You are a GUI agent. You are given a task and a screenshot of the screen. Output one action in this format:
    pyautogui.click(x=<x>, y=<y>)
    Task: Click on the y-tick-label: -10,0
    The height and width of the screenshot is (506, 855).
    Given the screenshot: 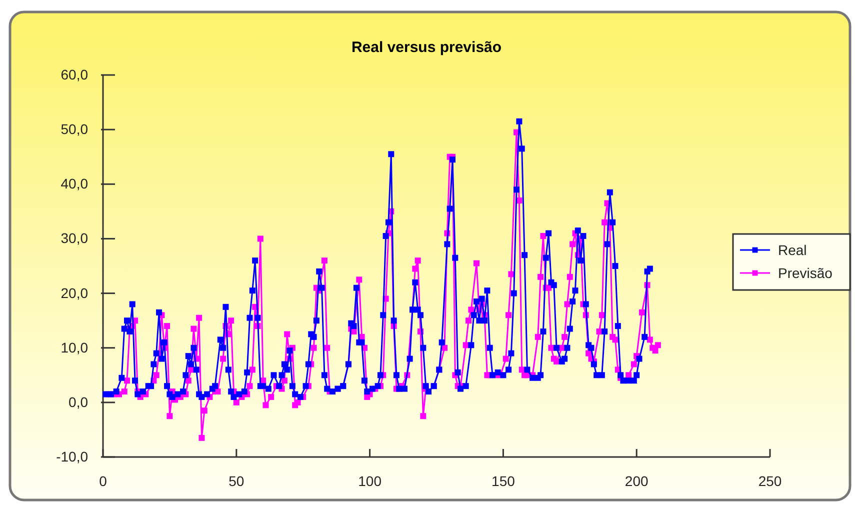 What is the action you would take?
    pyautogui.click(x=72, y=456)
    